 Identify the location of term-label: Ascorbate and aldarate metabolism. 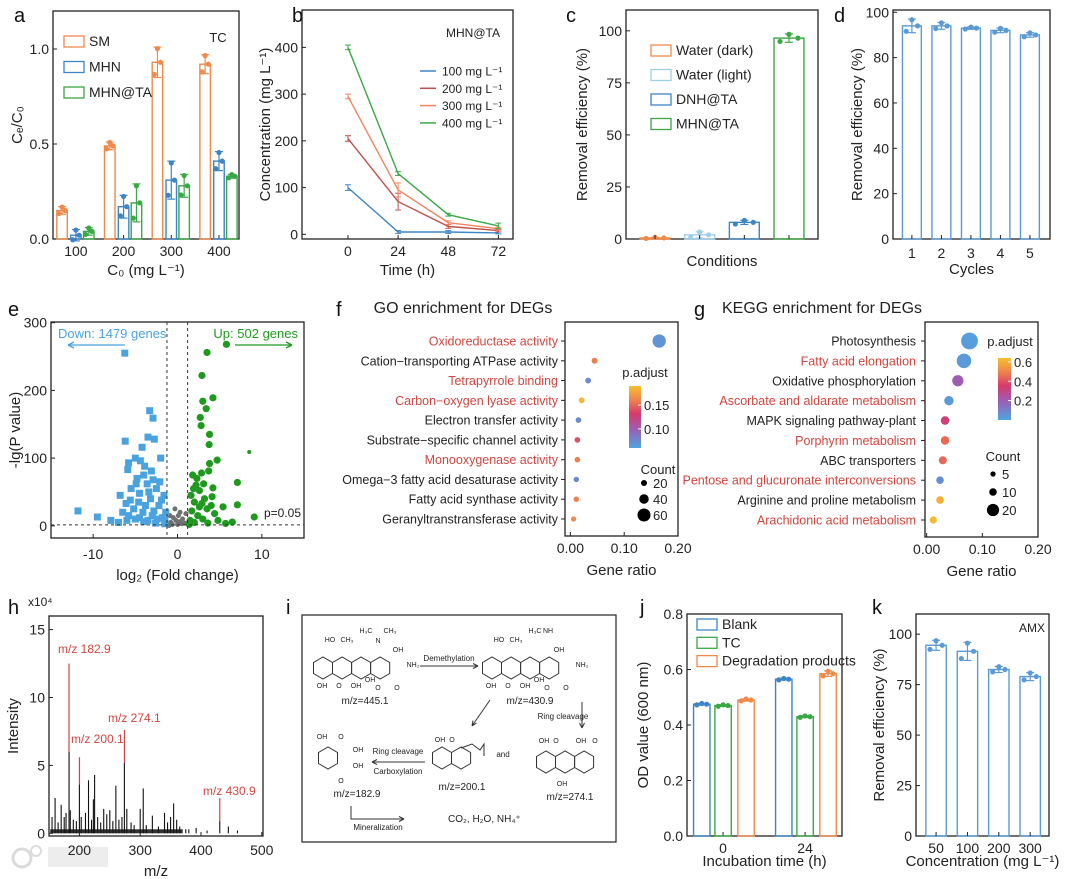
(817, 401).